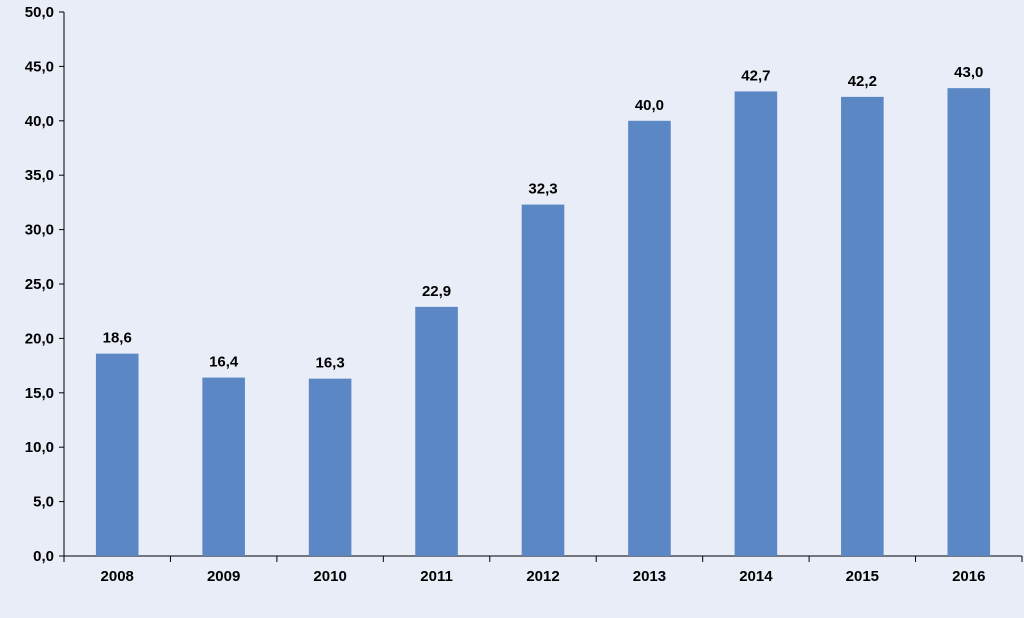 The image size is (1024, 618). What do you see at coordinates (649, 338) in the screenshot?
I see `bar-2013` at bounding box center [649, 338].